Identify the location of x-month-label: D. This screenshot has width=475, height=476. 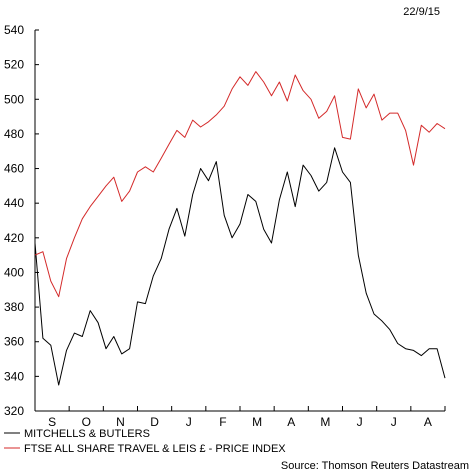
(154, 422).